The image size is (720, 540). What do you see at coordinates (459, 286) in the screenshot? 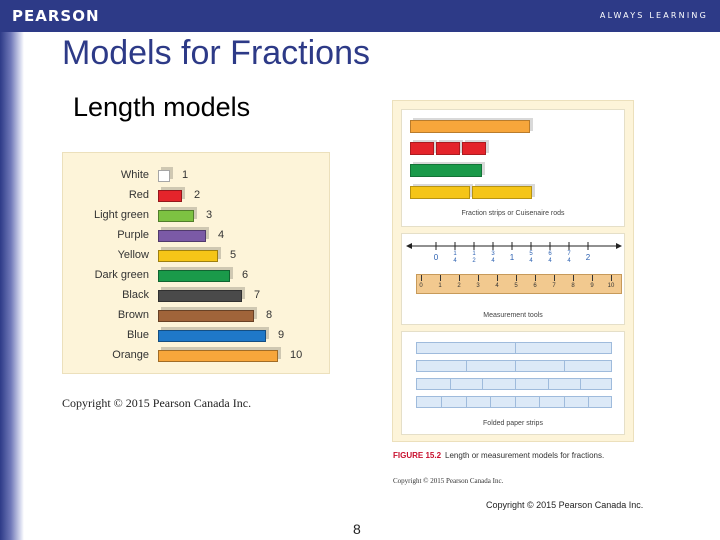
I see `ruler-number: 2` at bounding box center [459, 286].